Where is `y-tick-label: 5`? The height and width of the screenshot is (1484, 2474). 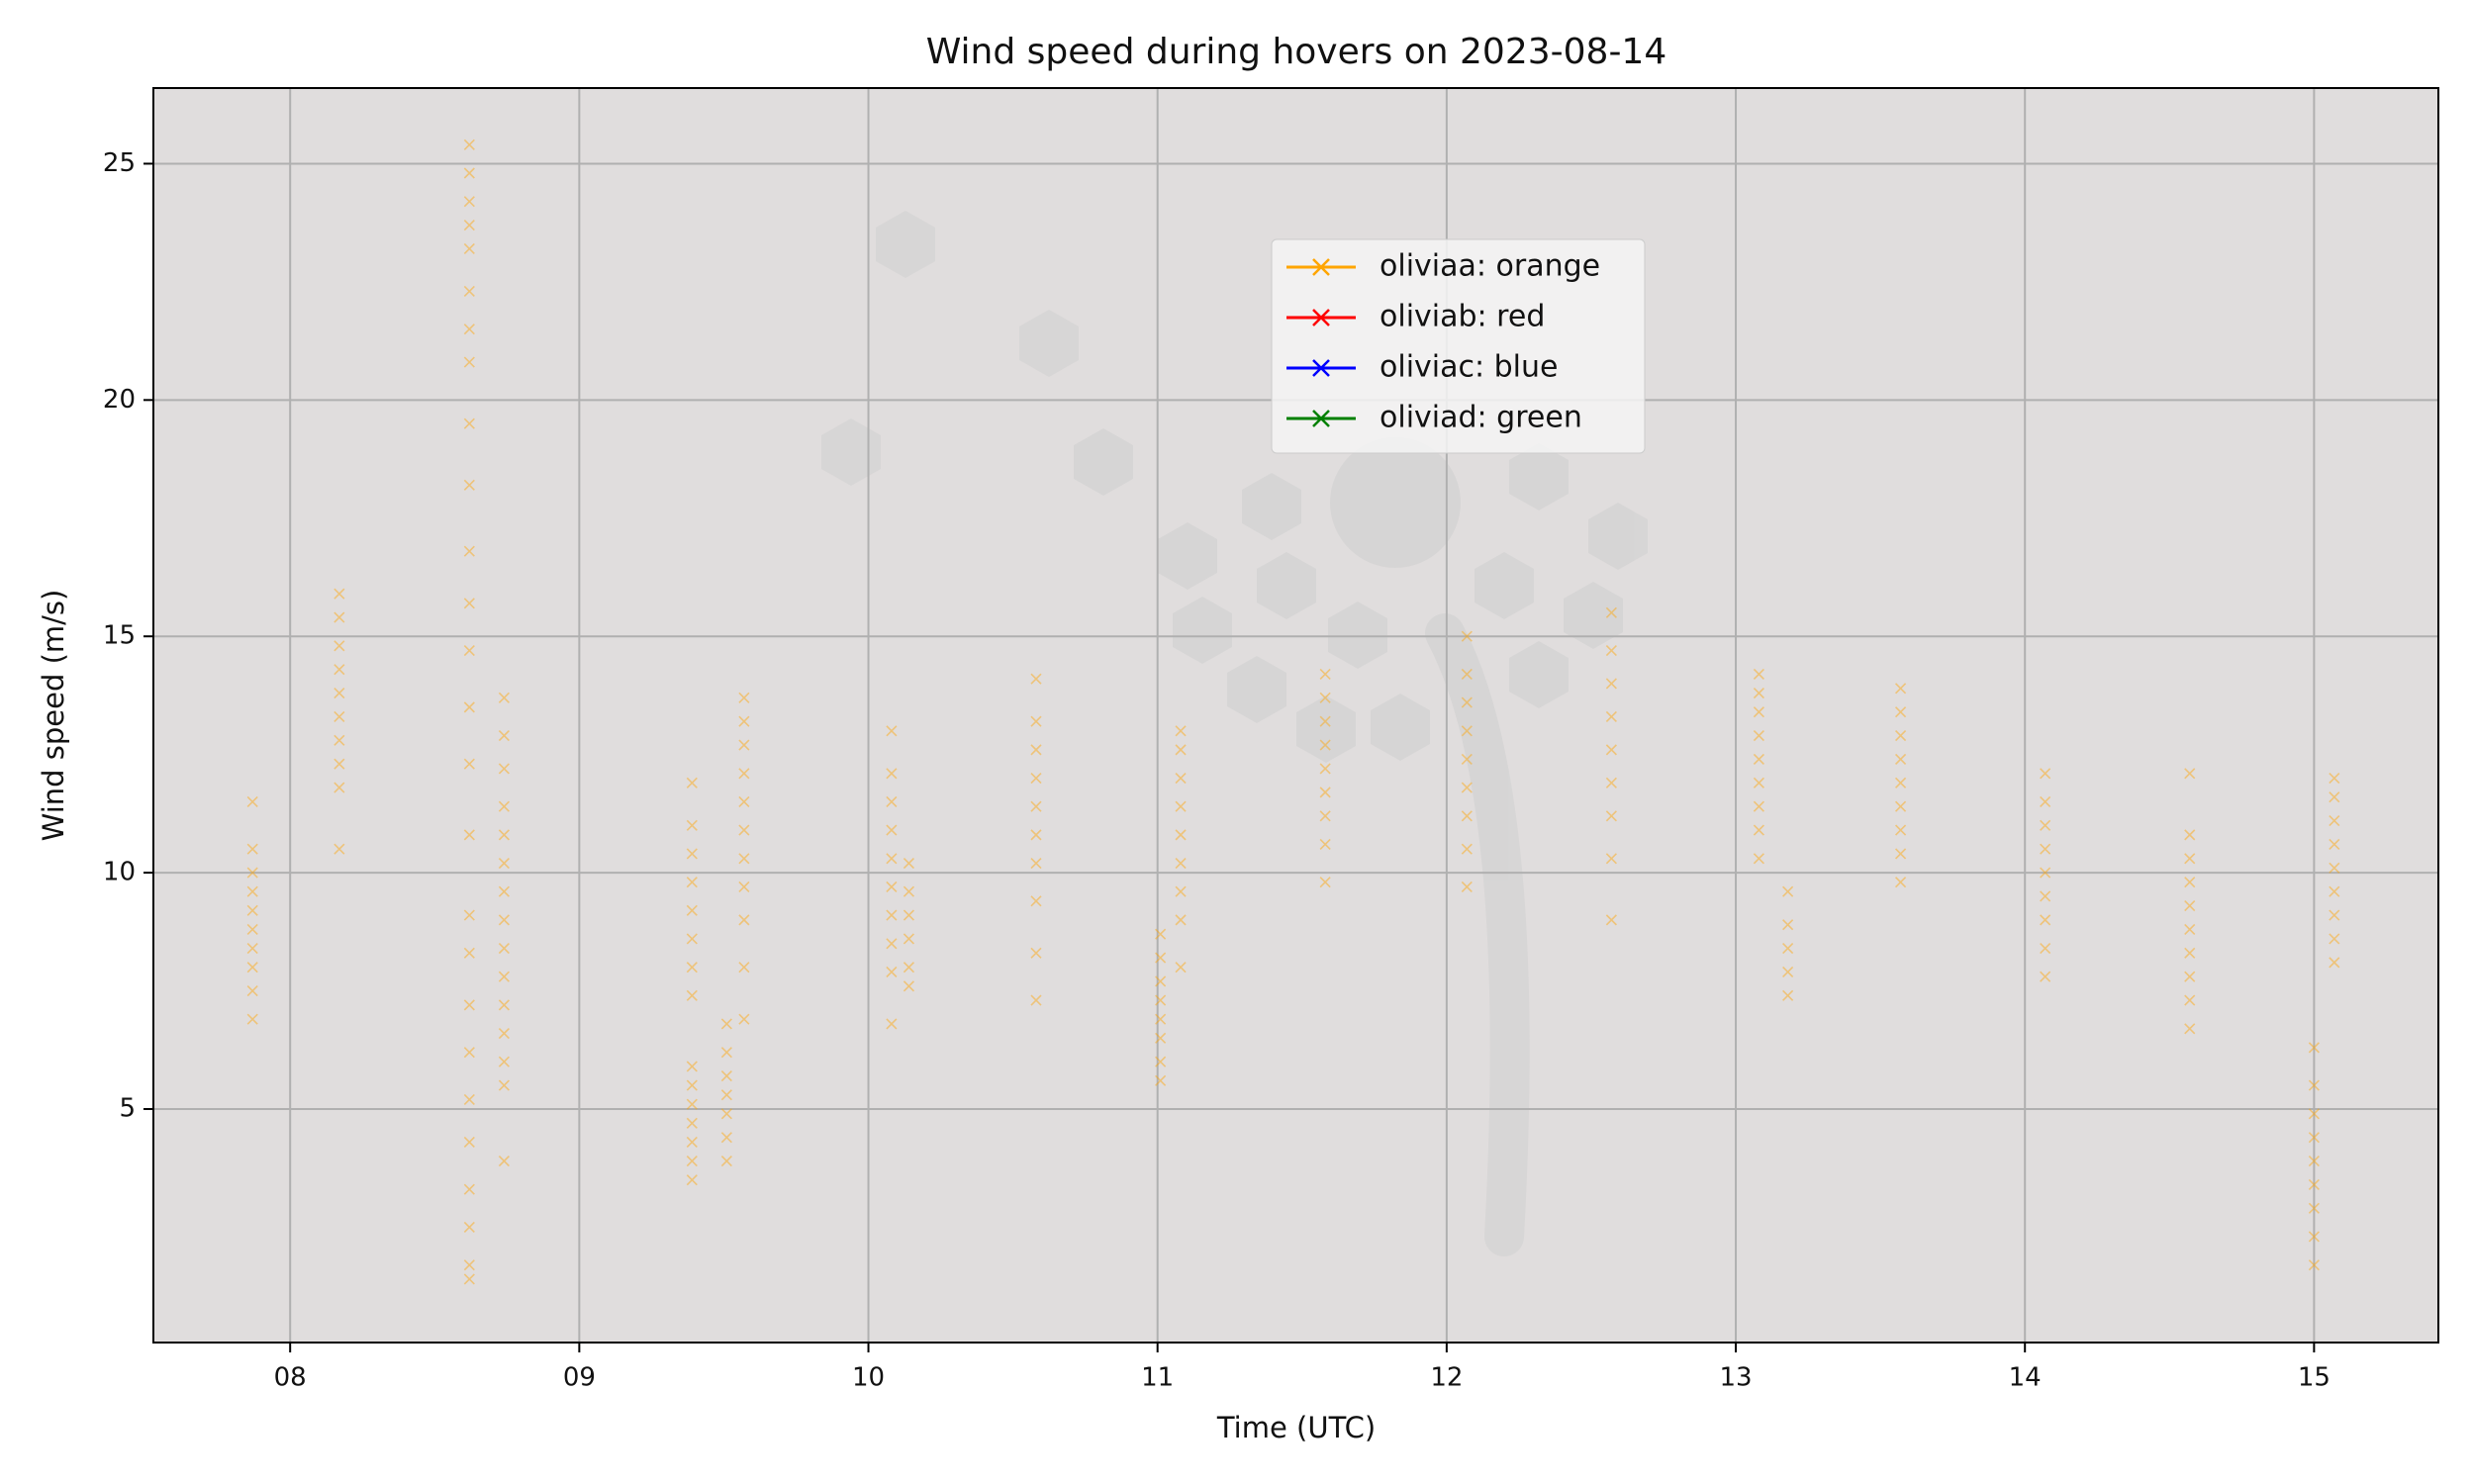
y-tick-label: 5 is located at coordinates (128, 1108).